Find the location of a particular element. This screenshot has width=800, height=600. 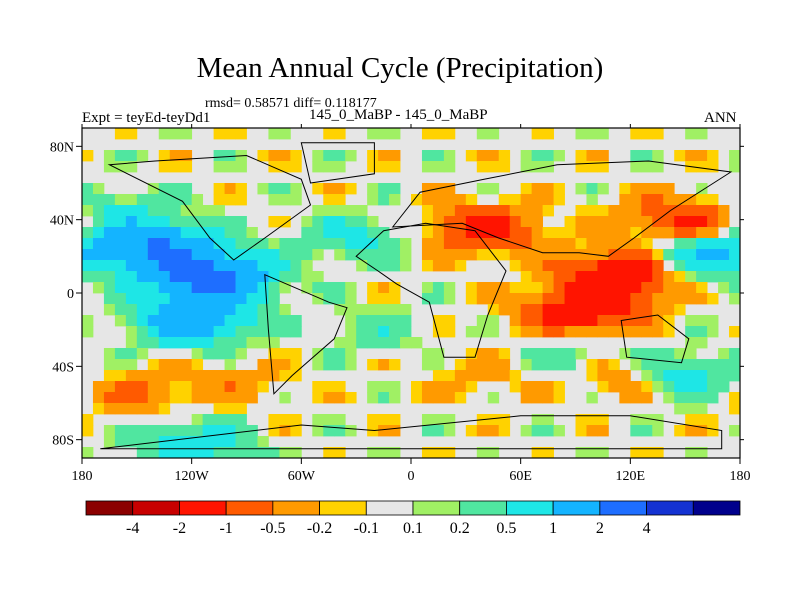

coastline is located at coordinates (306, 334).